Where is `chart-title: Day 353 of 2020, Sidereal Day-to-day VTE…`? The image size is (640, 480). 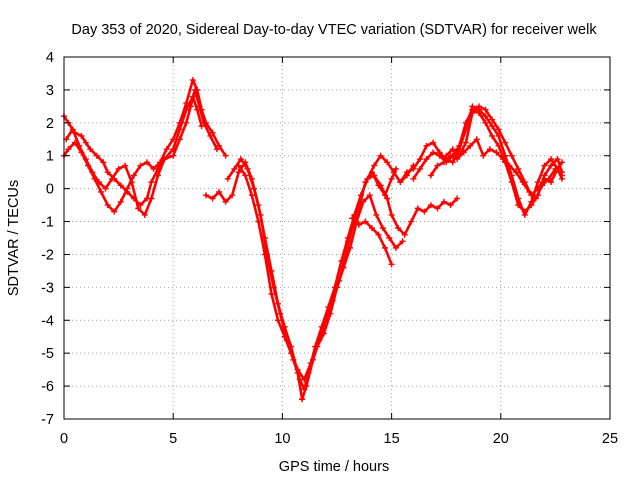 chart-title: Day 353 of 2020, Sidereal Day-to-day VTE… is located at coordinates (334, 30).